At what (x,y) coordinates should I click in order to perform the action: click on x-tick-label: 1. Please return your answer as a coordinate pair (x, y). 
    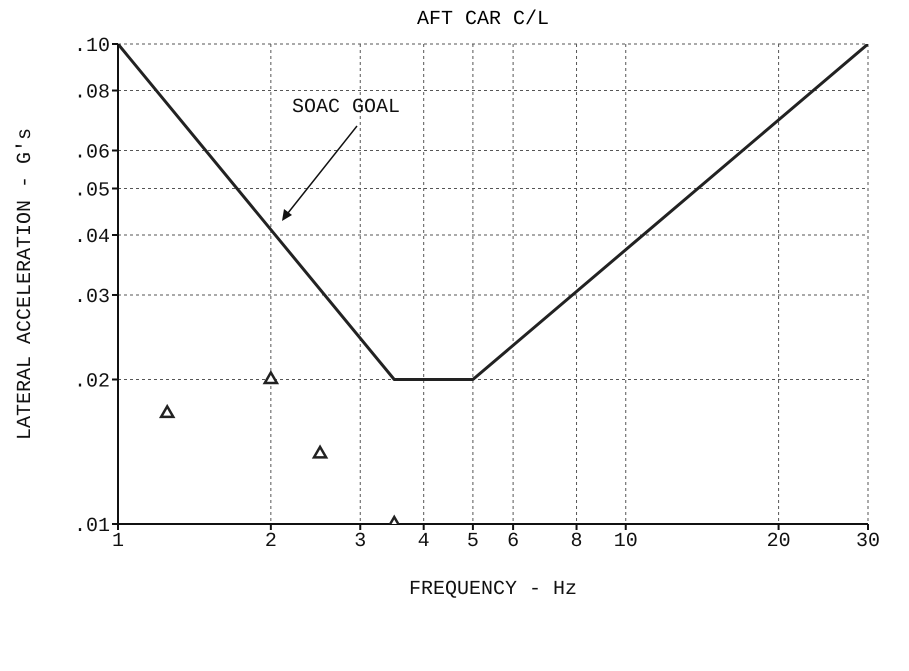
    Looking at the image, I should click on (118, 542).